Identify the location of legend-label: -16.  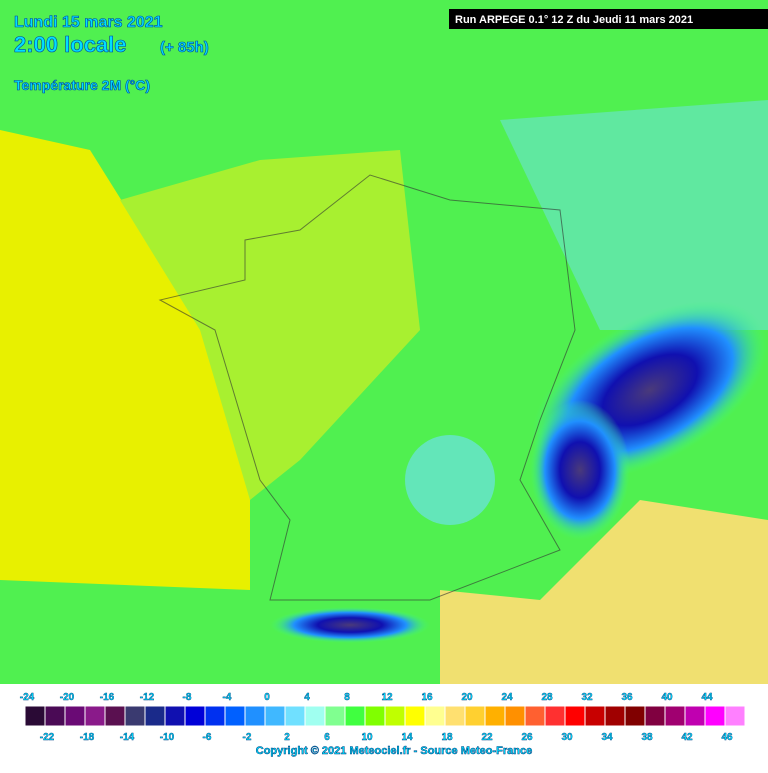
(107, 697).